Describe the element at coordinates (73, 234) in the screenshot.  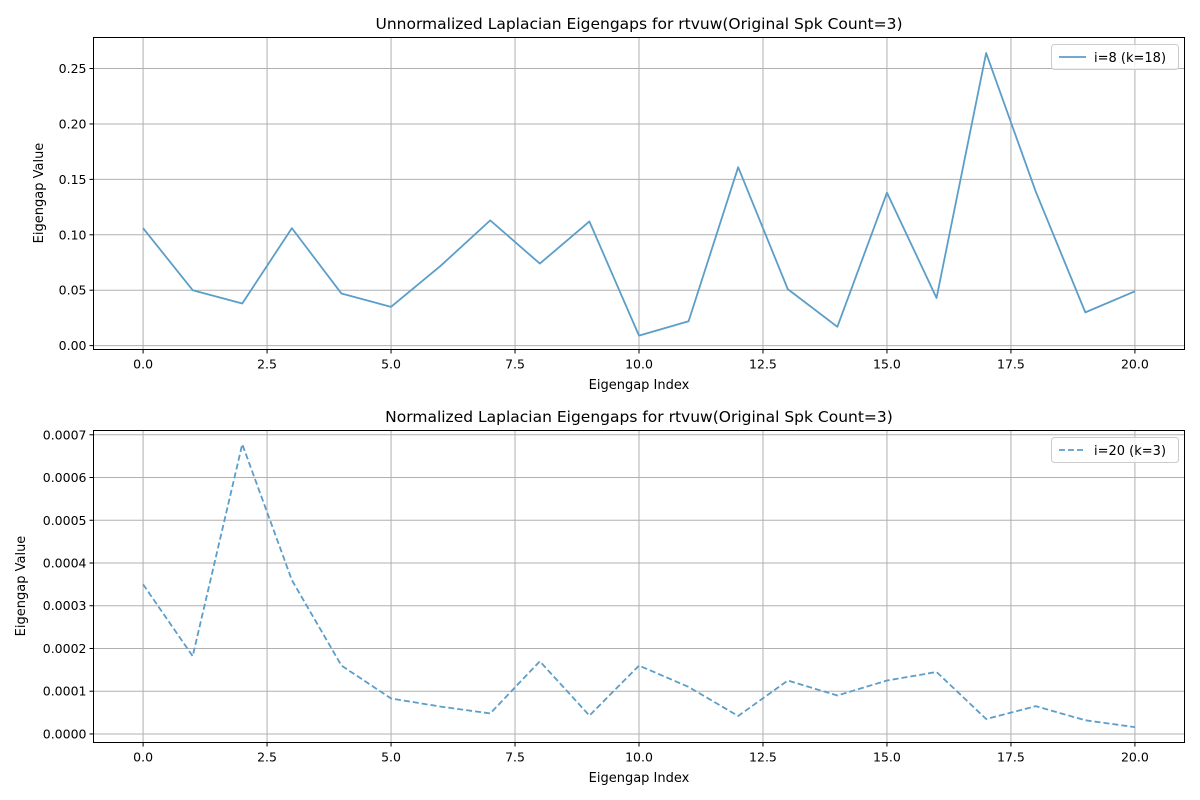
I see `y-tick-label: 0.10` at that location.